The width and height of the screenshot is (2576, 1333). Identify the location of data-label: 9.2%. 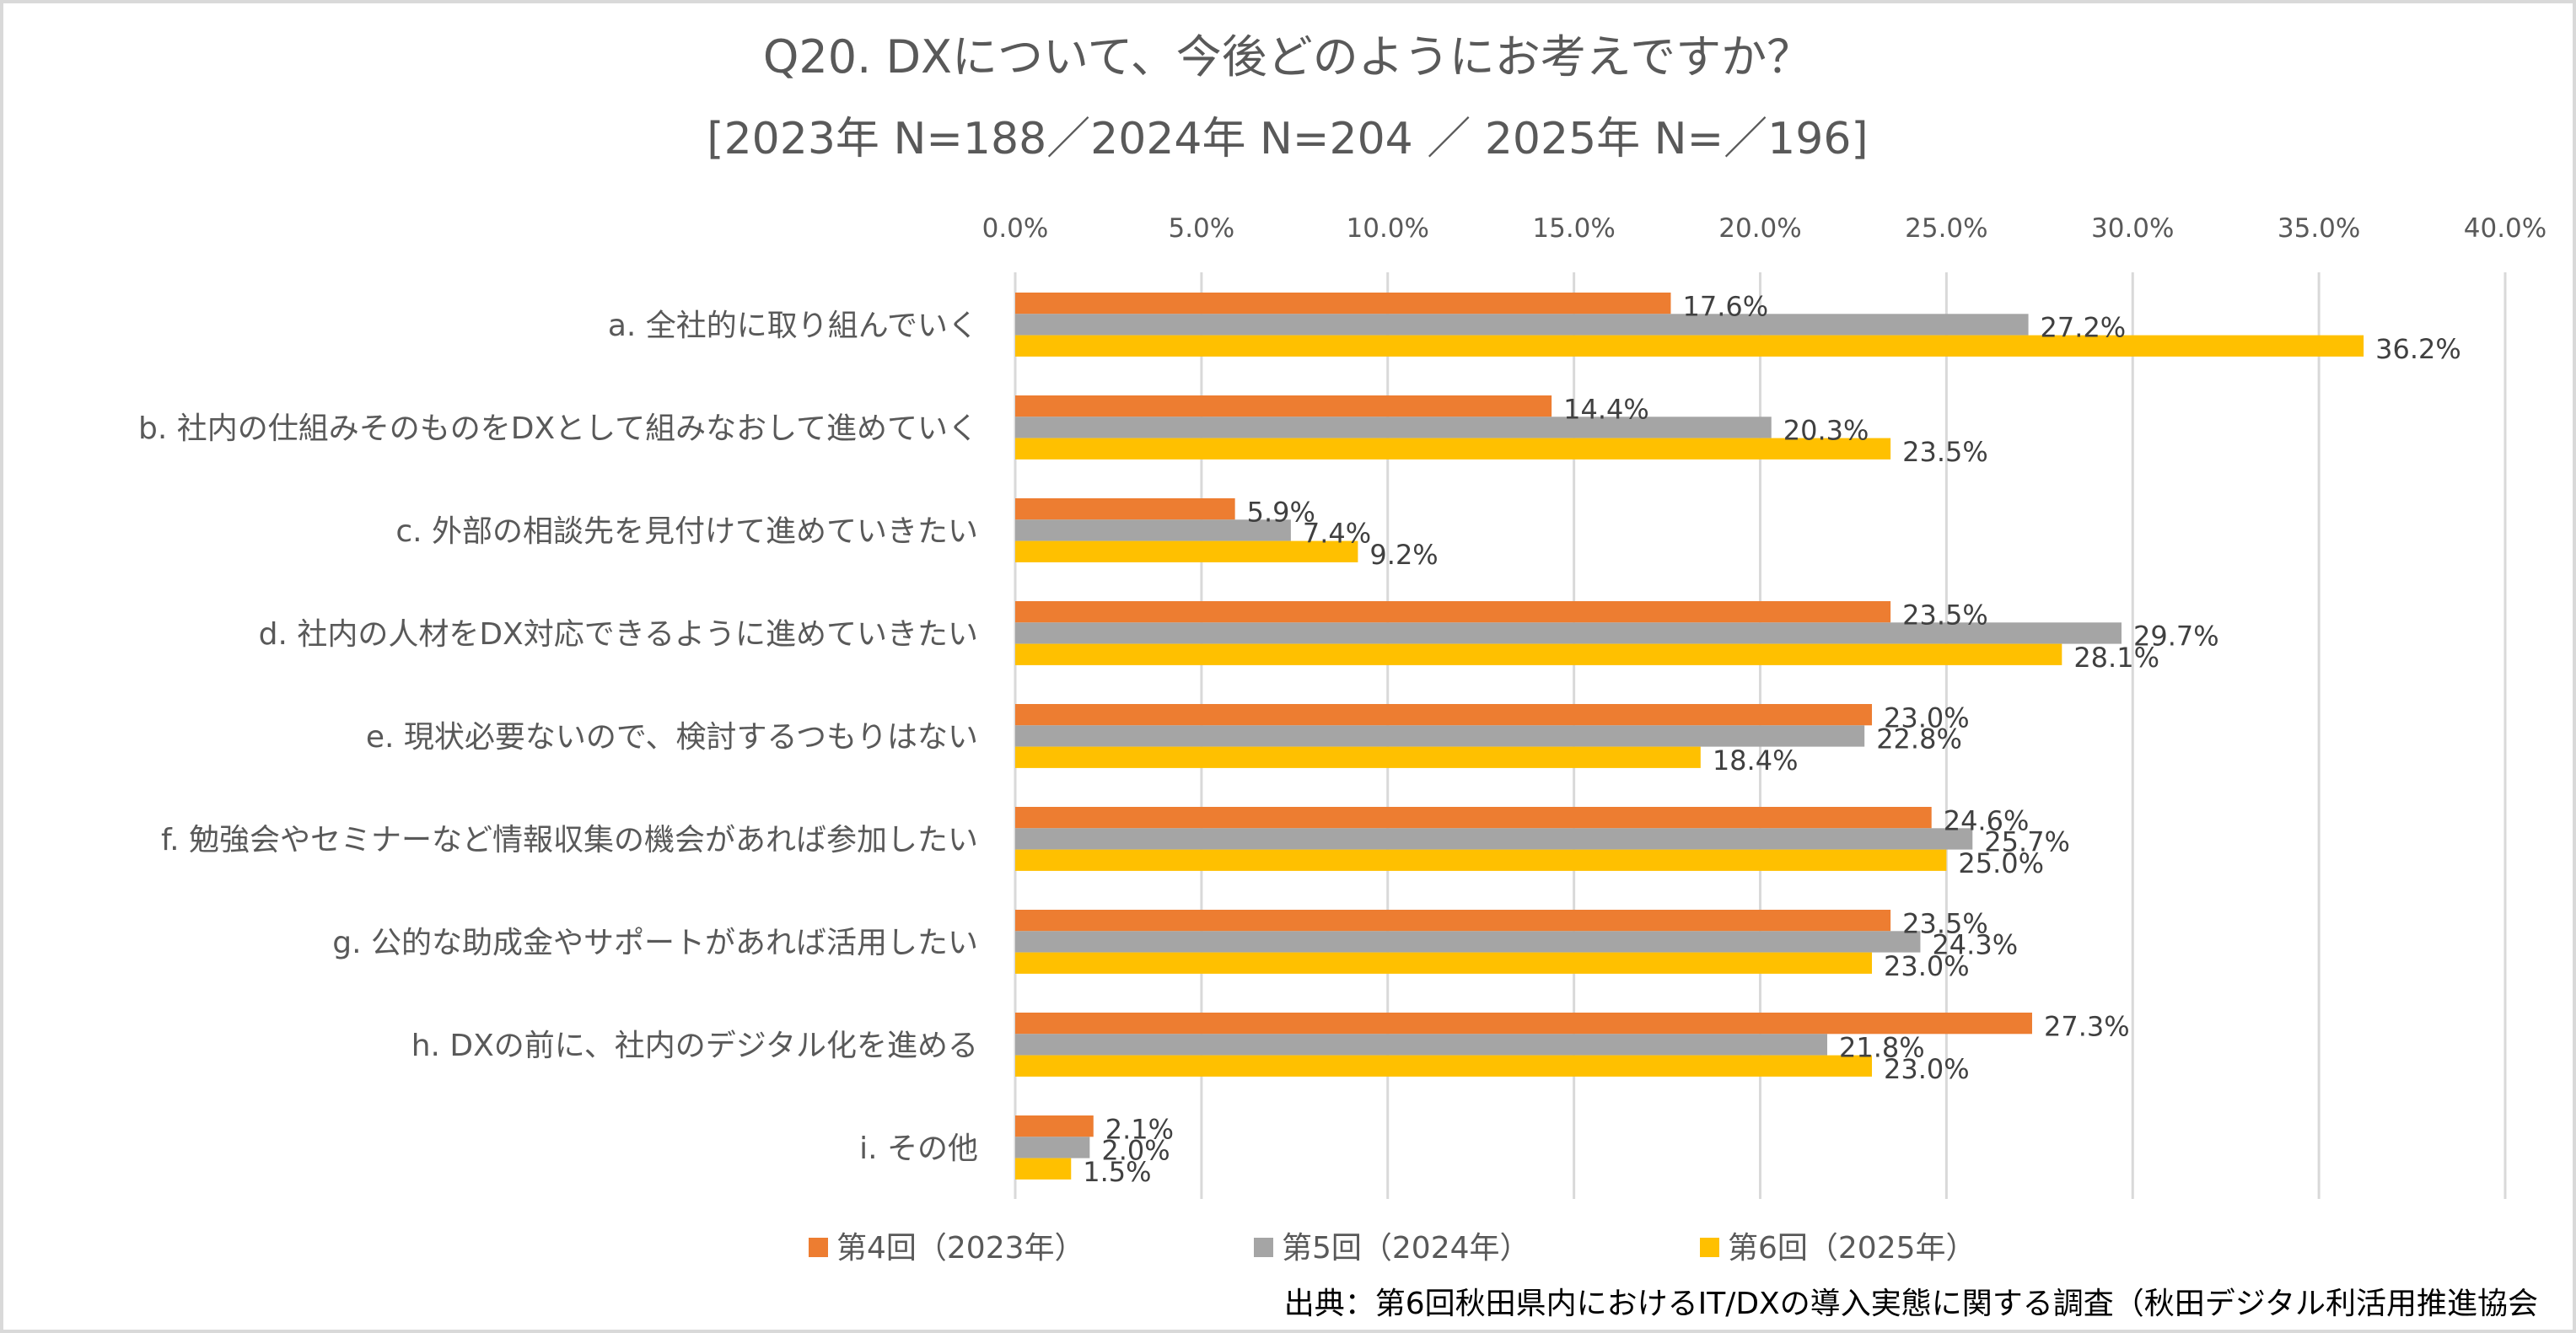
(1403, 555).